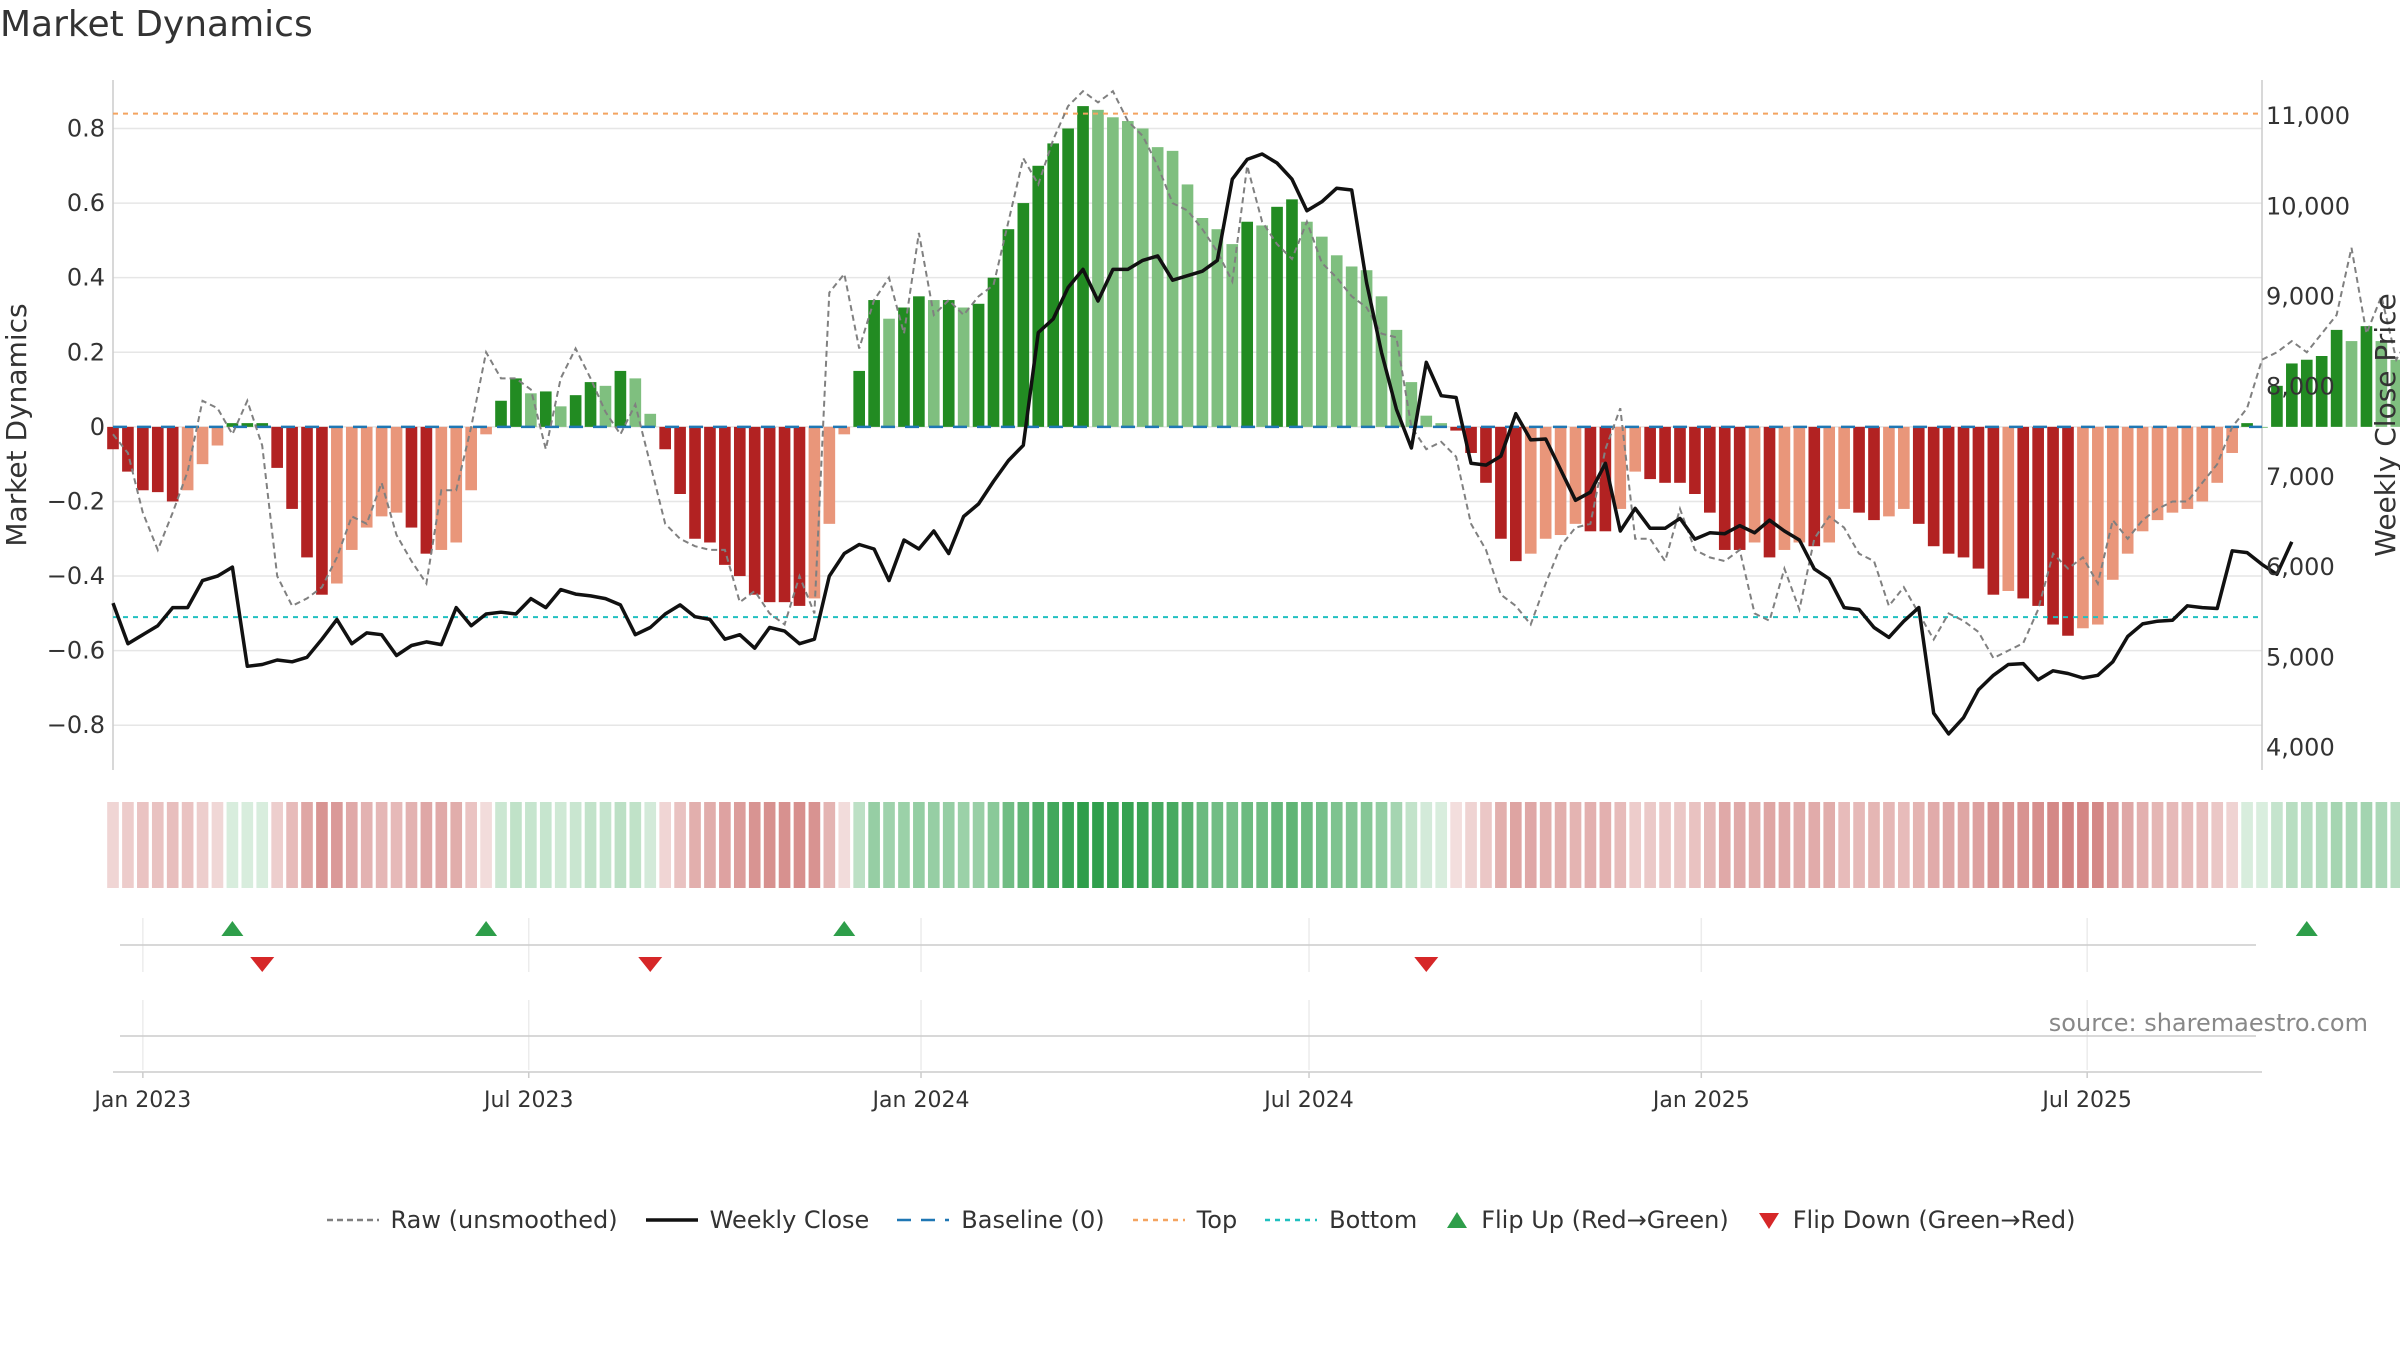 This screenshot has width=2400, height=1350. Describe the element at coordinates (2384, 424) in the screenshot. I see `right-axis-label: Weekly Close Price` at that location.